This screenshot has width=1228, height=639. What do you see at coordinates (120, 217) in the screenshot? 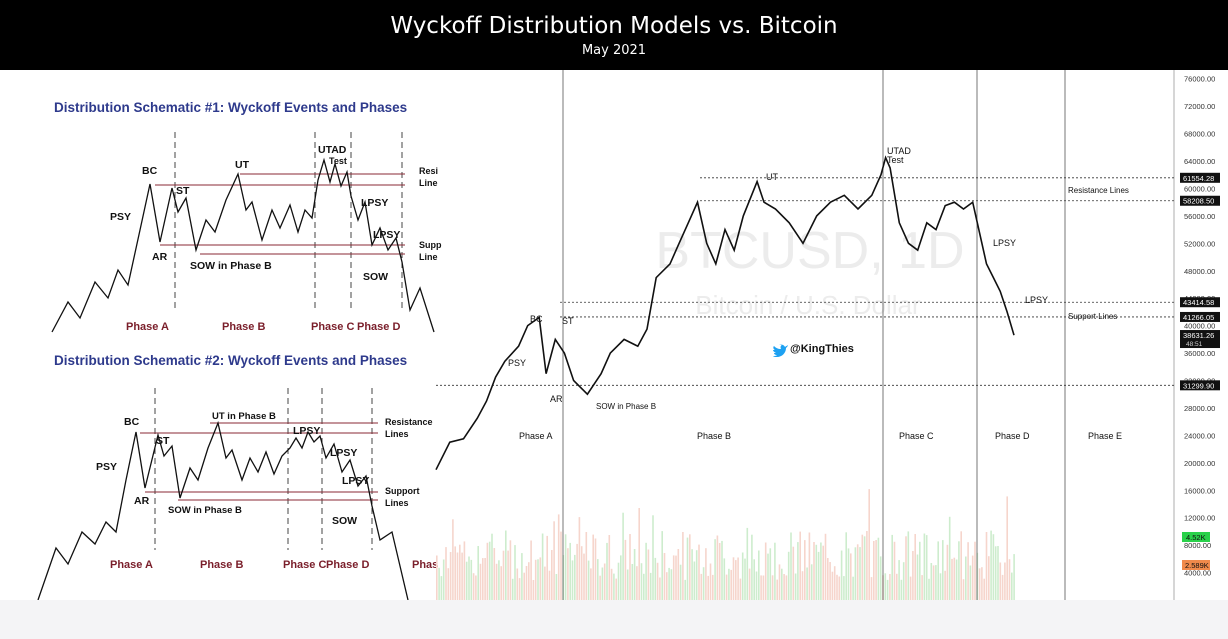
I see `s1-label-psy: PSY` at bounding box center [120, 217].